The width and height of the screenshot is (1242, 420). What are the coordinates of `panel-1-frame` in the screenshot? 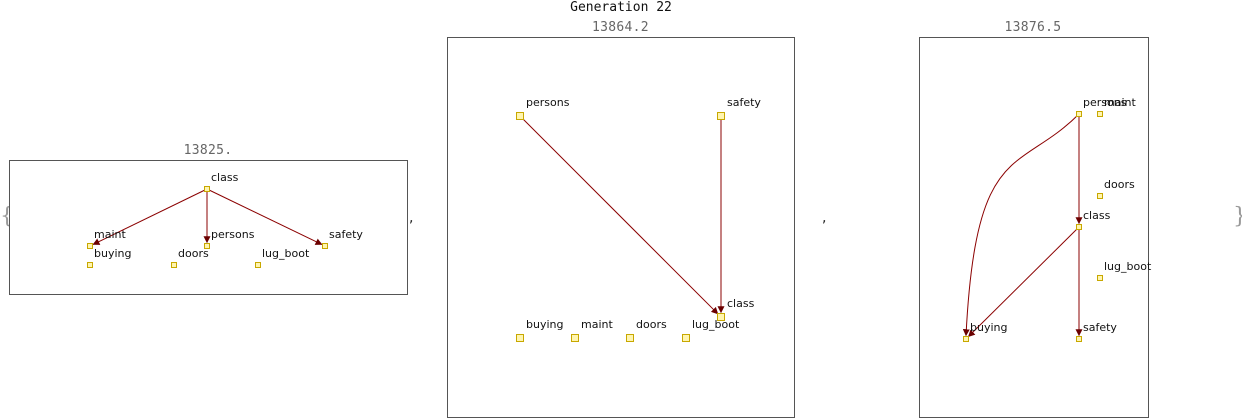 It's located at (208, 227).